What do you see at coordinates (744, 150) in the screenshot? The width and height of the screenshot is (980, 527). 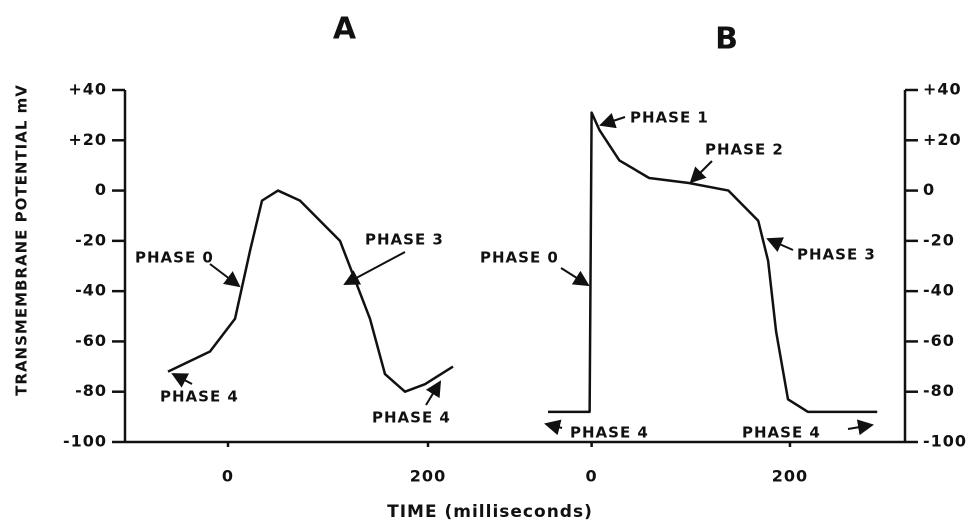 I see `annotation: PHASE 2` at bounding box center [744, 150].